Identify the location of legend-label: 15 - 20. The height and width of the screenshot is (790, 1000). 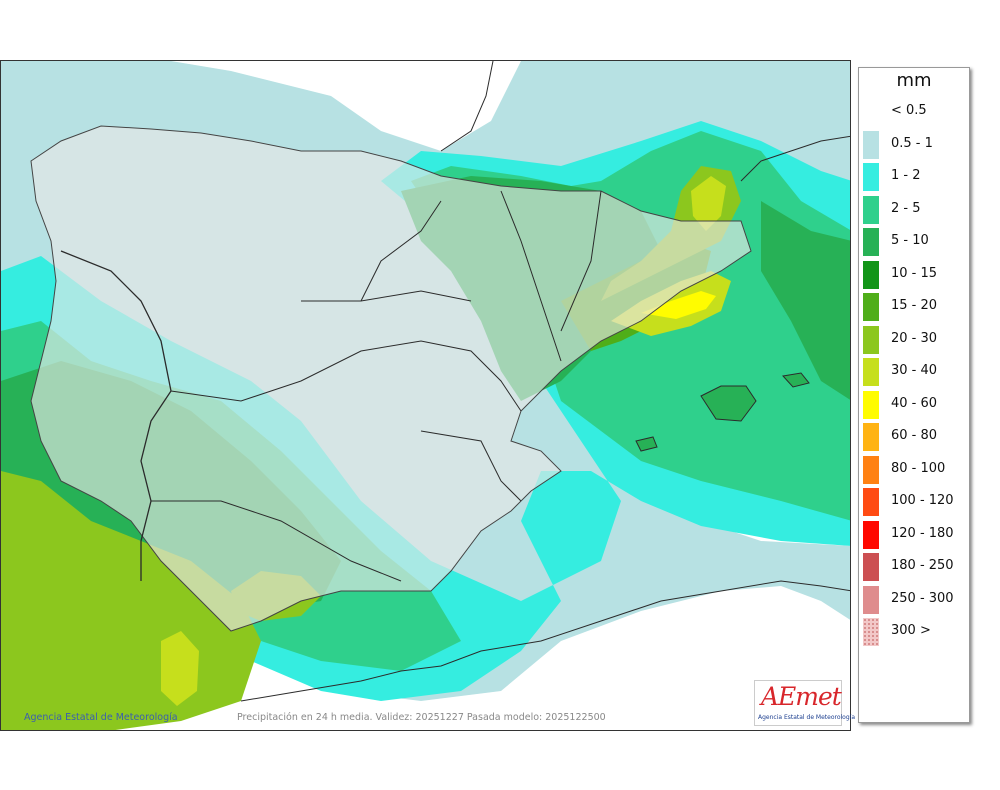
(914, 305).